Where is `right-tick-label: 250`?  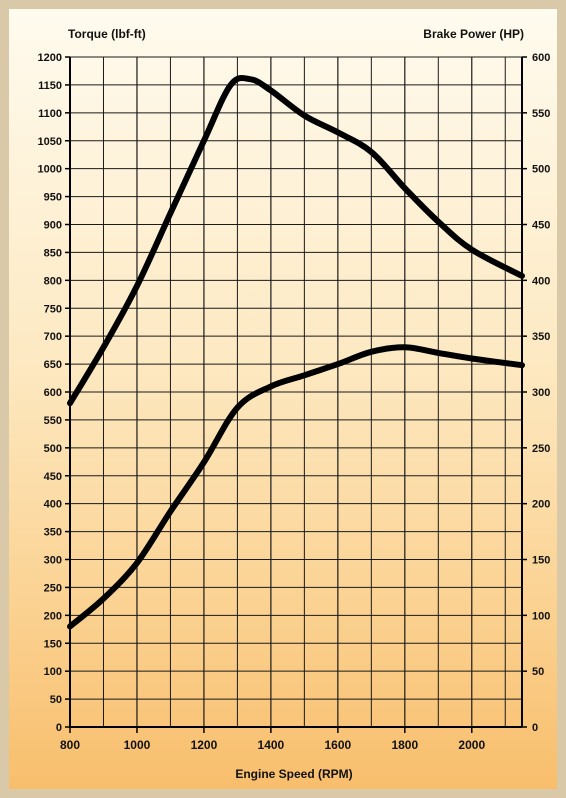
right-tick-label: 250 is located at coordinates (541, 449).